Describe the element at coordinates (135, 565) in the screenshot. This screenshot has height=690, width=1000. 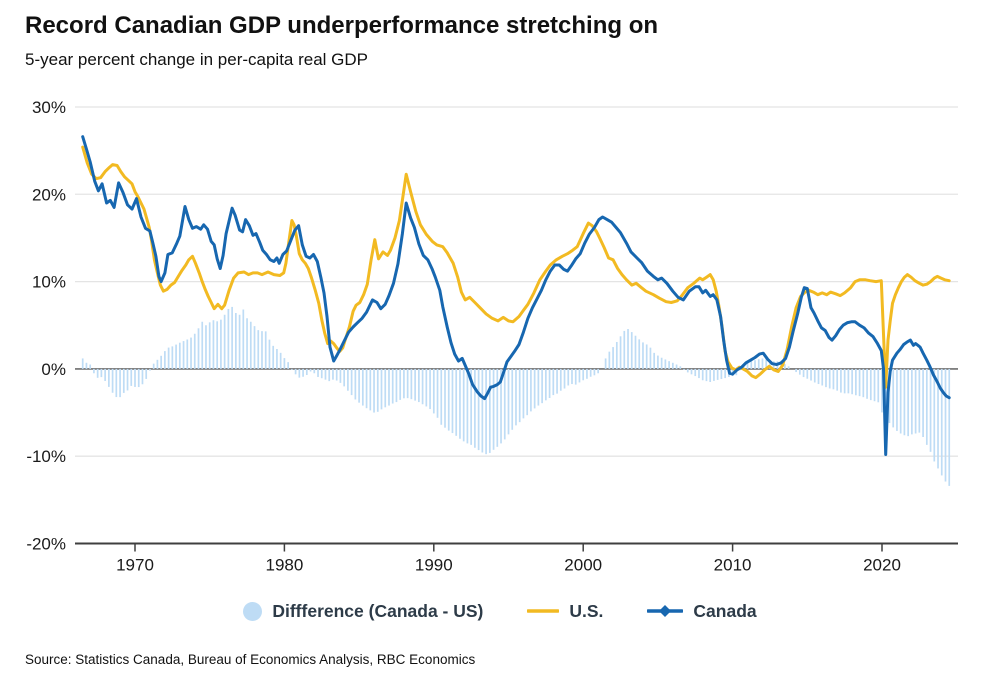
I see `x-axis-label: 1970` at that location.